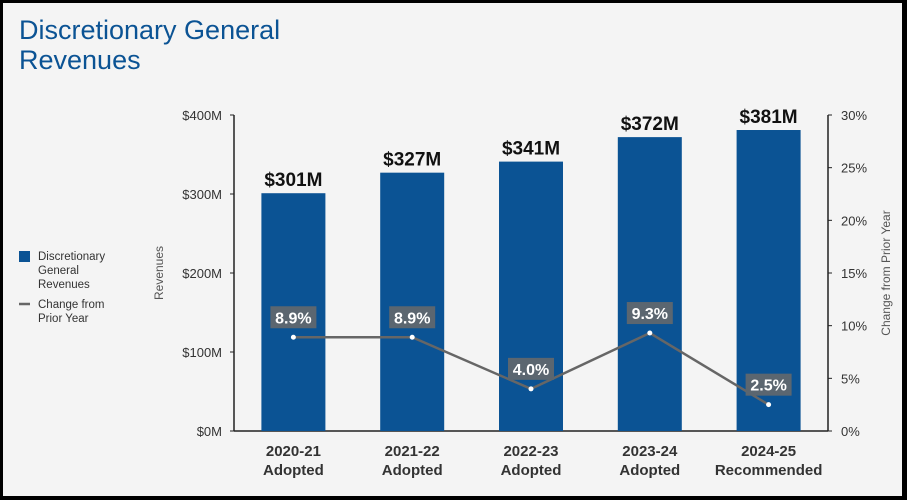 This screenshot has height=500, width=907. What do you see at coordinates (64, 285) in the screenshot?
I see `legend-bar-label: Revenues` at bounding box center [64, 285].